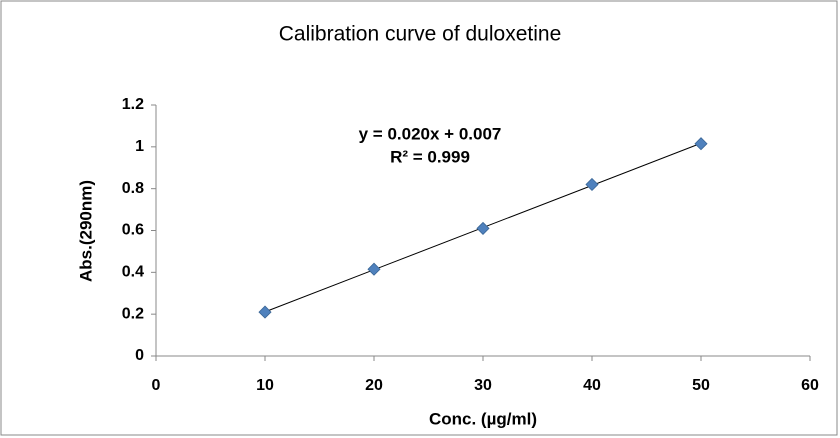 The width and height of the screenshot is (840, 438). I want to click on y-tick-label: 0.2, so click(133, 313).